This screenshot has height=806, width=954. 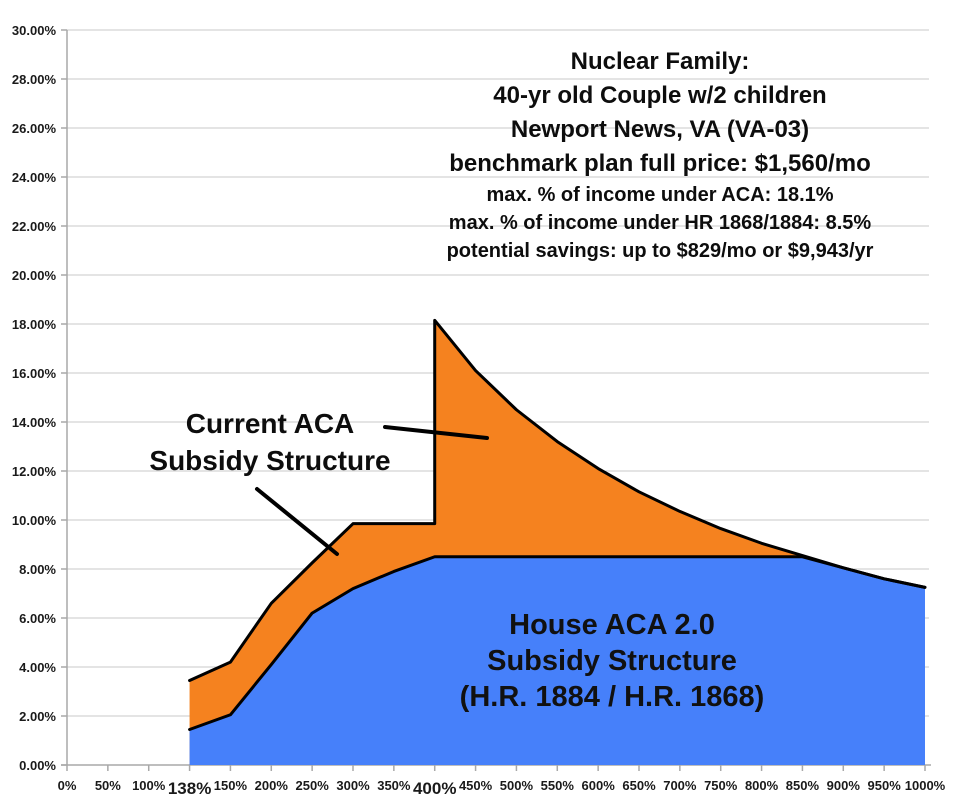 I want to click on y-axis-tick-label: 2.00%, so click(x=37, y=716).